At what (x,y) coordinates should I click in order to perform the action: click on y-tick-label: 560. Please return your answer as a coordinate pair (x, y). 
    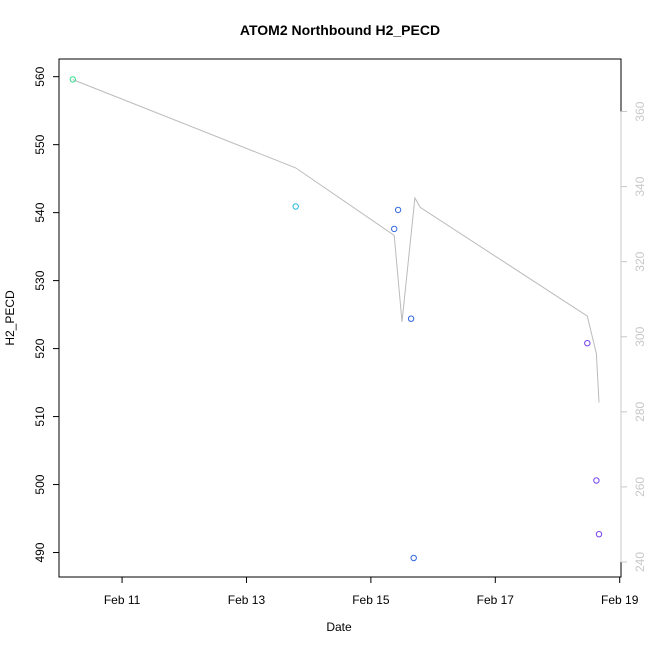
    Looking at the image, I should click on (40, 76).